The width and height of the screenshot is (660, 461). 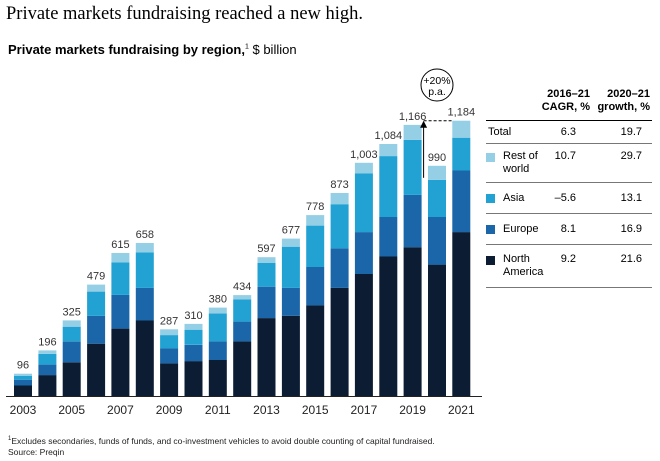 I want to click on row-label: Europe, so click(x=521, y=229).